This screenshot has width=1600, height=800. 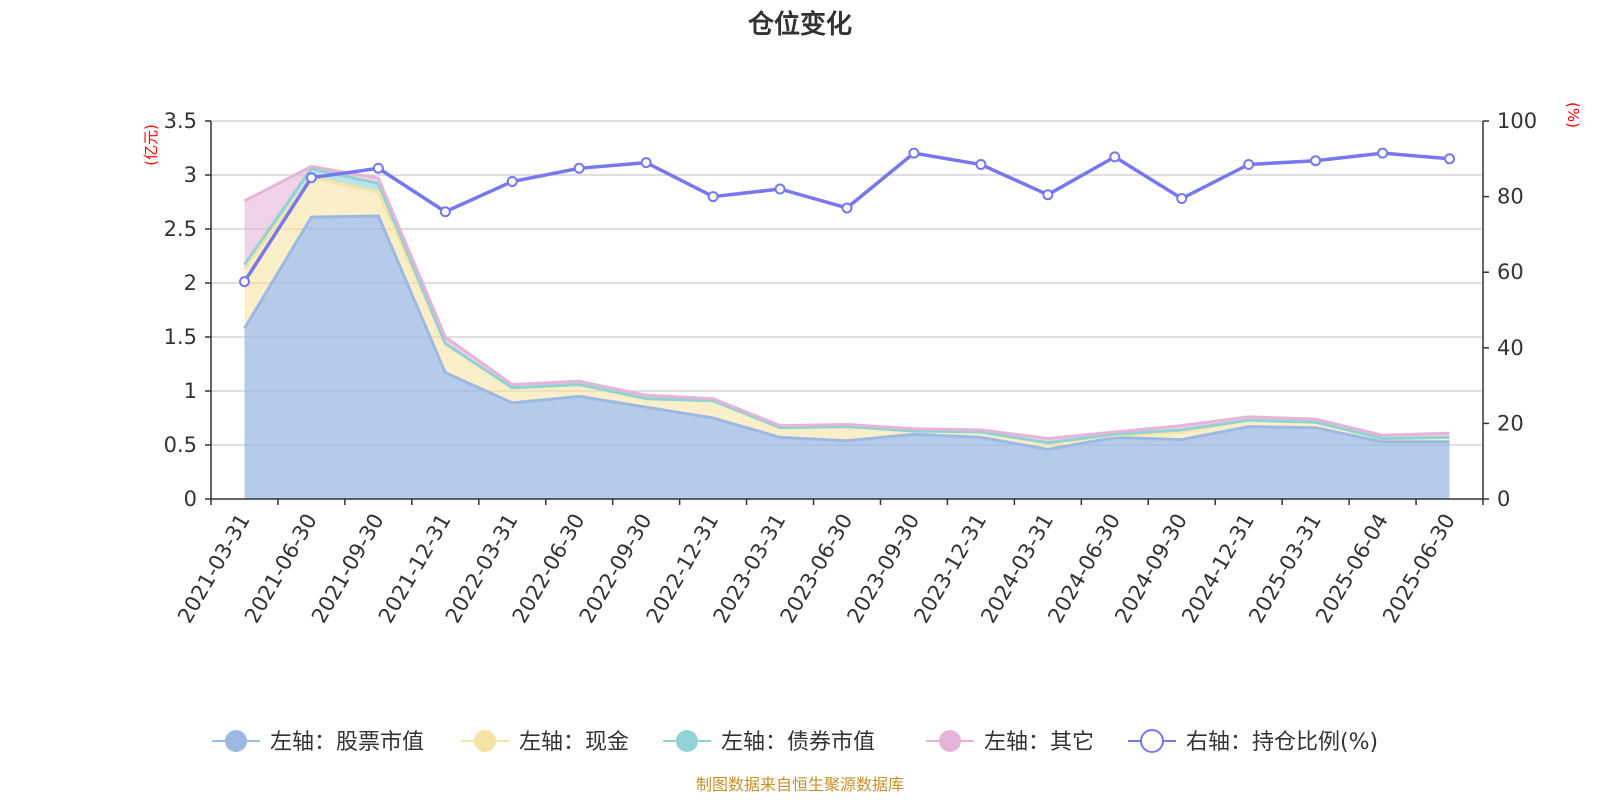 What do you see at coordinates (180, 337) in the screenshot?
I see `left-tick-label: 1.5` at bounding box center [180, 337].